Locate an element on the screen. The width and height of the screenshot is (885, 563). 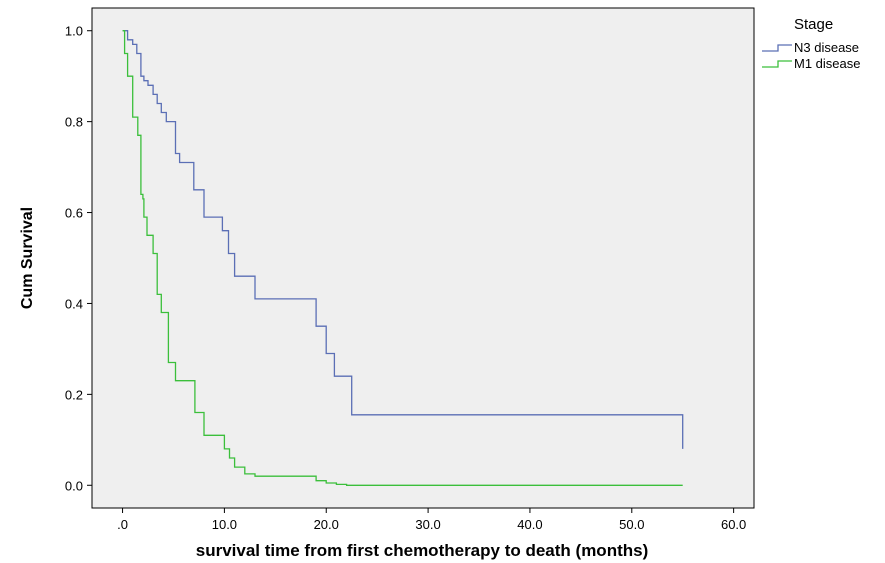
y-tick-label: 0.4 is located at coordinates (74, 303).